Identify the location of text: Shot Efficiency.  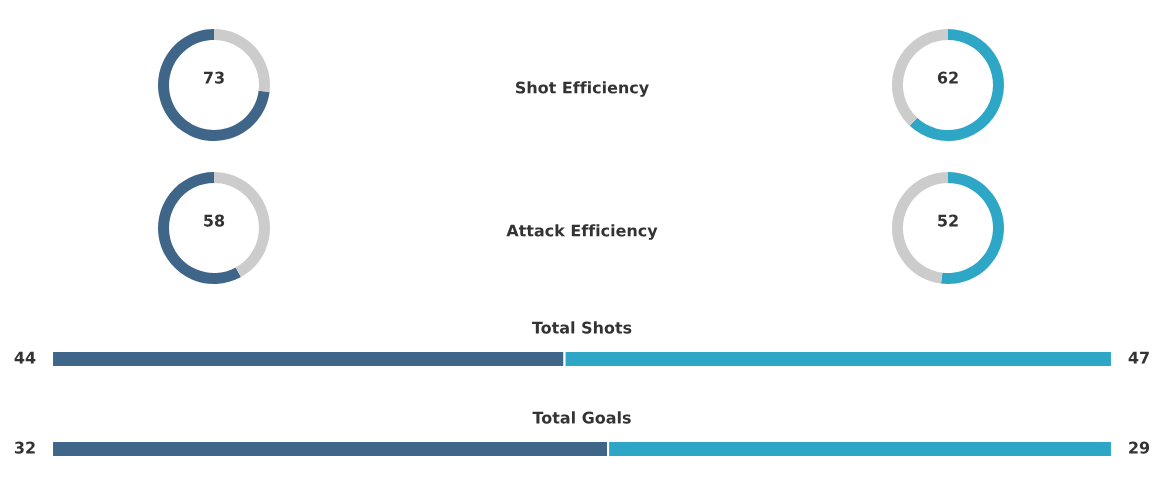
(582, 89).